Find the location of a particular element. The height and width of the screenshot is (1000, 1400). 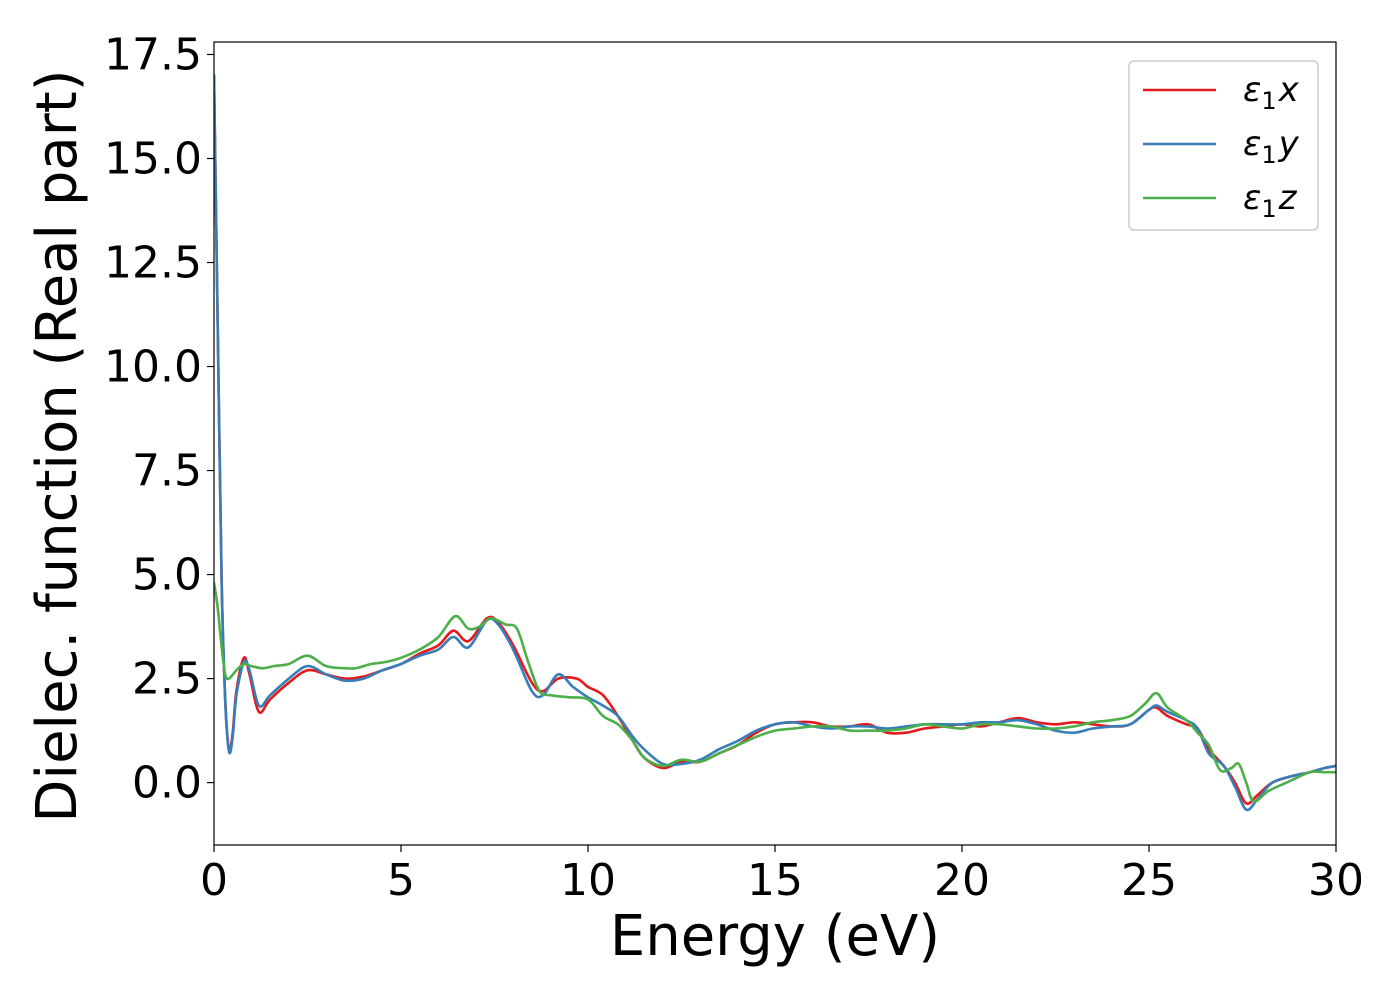

y-tick-label: 15.0 is located at coordinates (153, 158).